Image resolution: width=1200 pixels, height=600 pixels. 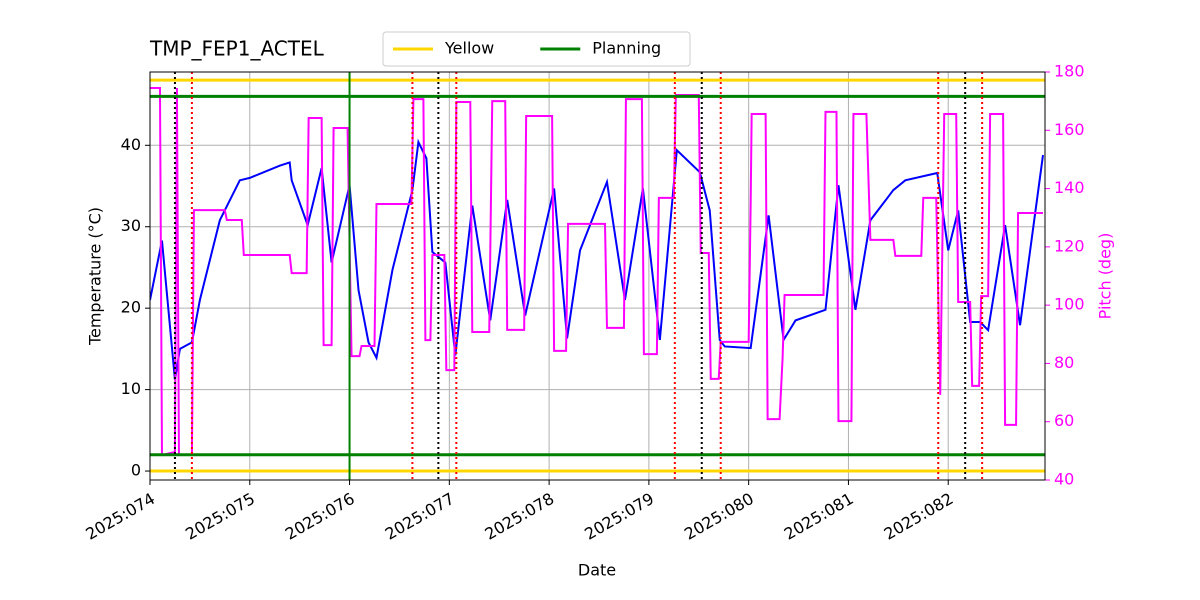 What do you see at coordinates (131, 388) in the screenshot?
I see `y-tick-label: 10` at bounding box center [131, 388].